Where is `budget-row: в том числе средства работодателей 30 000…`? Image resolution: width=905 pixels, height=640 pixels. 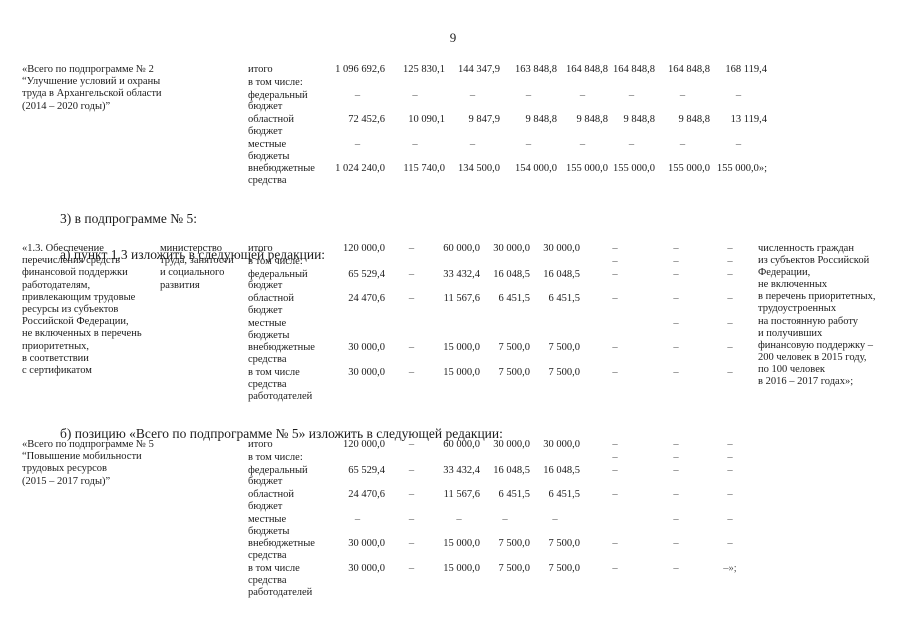 budget-row: в том числе средства работодателей 30 000… is located at coordinates (503, 384).